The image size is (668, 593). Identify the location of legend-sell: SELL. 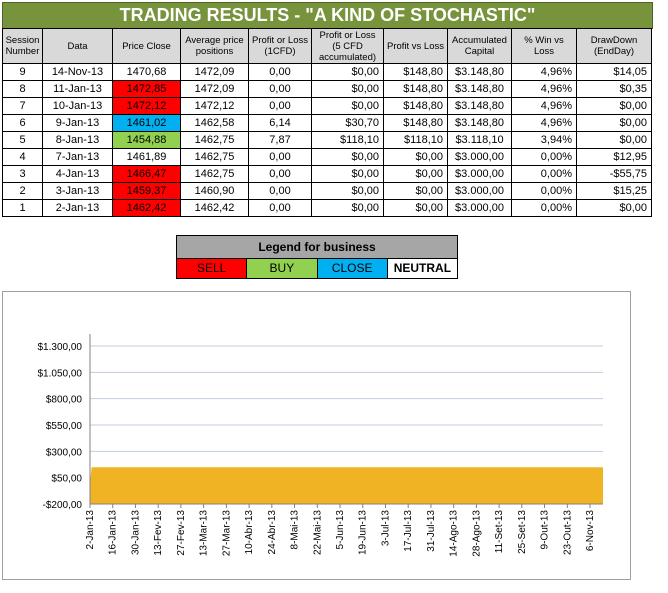
(212, 268).